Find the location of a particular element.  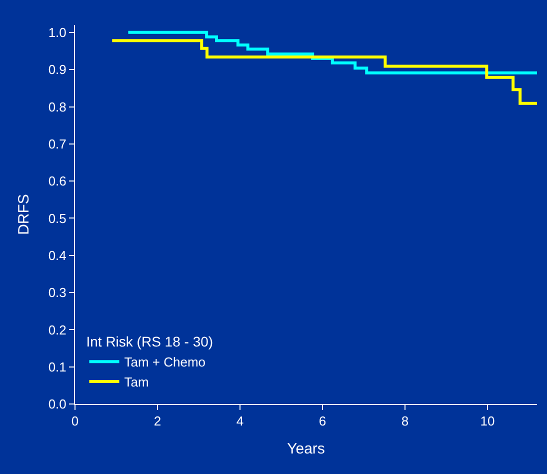

y-tick-label: 0.5 is located at coordinates (57, 218).